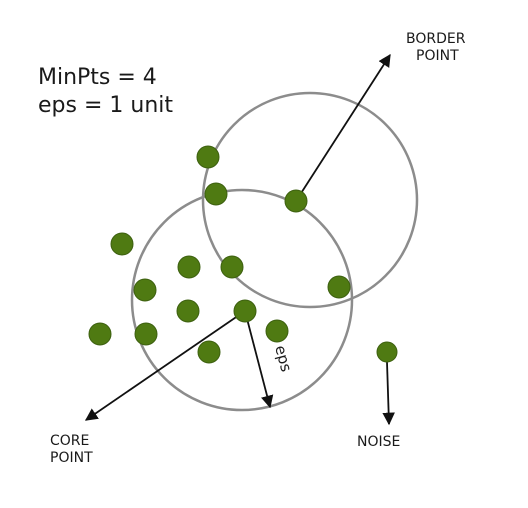 This screenshot has width=528, height=508. What do you see at coordinates (259, 359) in the screenshot?
I see `eps-radius-arrow` at bounding box center [259, 359].